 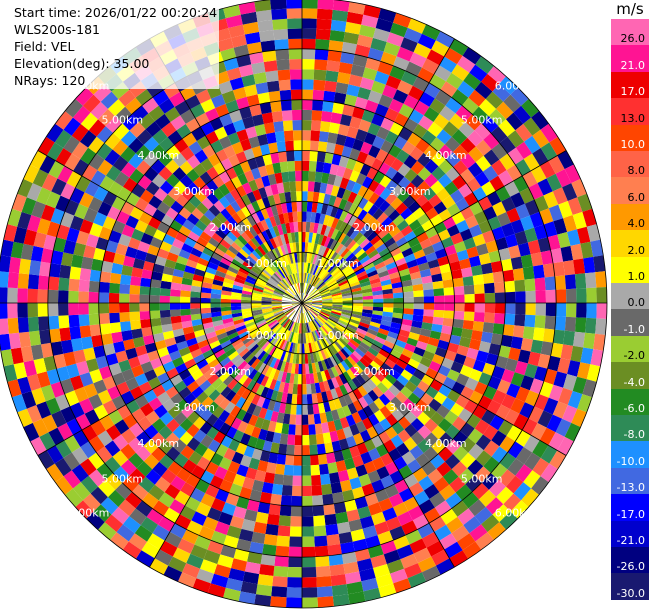 What do you see at coordinates (194, 191) in the screenshot?
I see `range-ring-label: 3.00km` at bounding box center [194, 191].